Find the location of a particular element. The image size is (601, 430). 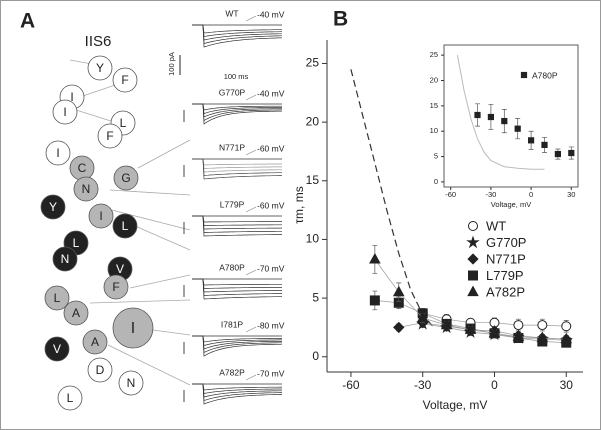

trace-voltage: -60 mV is located at coordinates (271, 205).